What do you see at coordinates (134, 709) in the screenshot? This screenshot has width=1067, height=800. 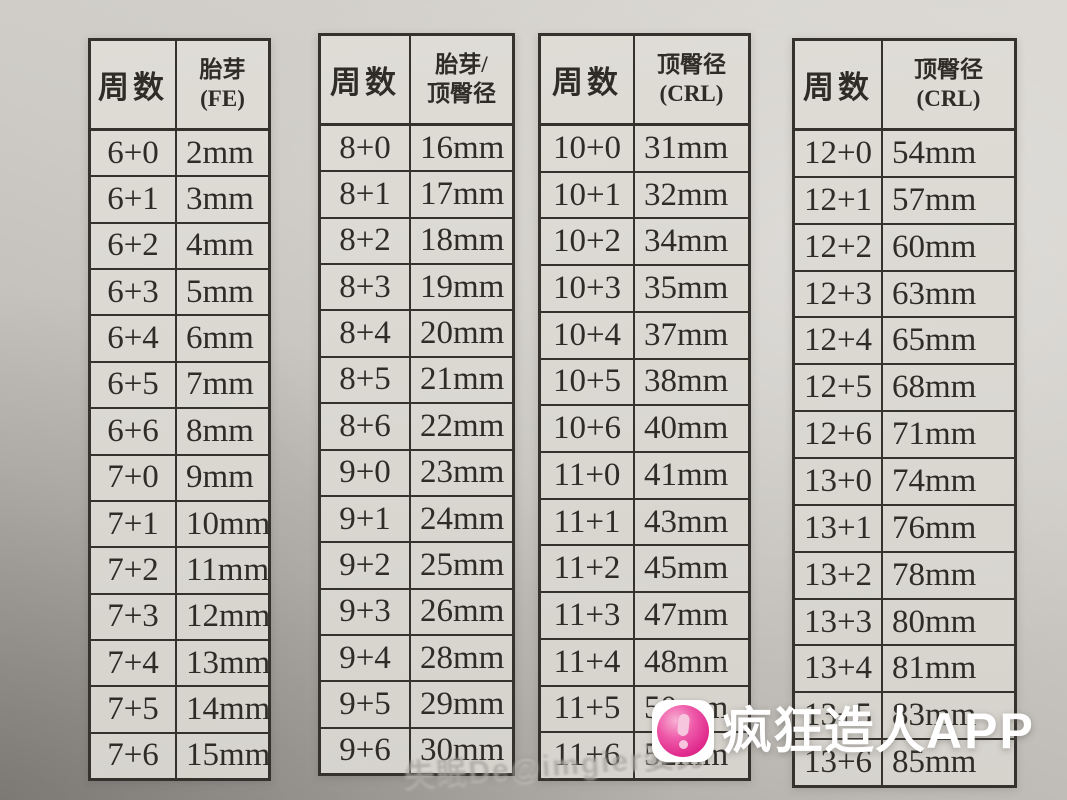 I see `week-cell: 7+5` at bounding box center [134, 709].